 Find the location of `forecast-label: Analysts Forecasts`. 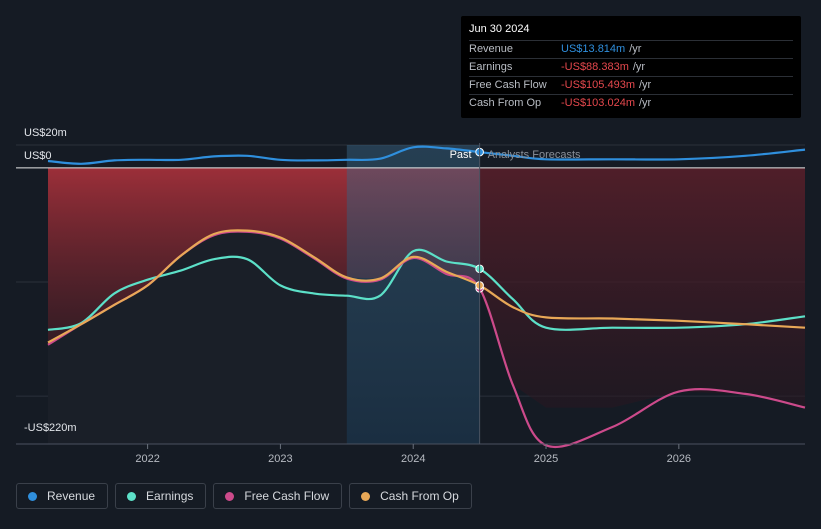

forecast-label: Analysts Forecasts is located at coordinates (534, 155).